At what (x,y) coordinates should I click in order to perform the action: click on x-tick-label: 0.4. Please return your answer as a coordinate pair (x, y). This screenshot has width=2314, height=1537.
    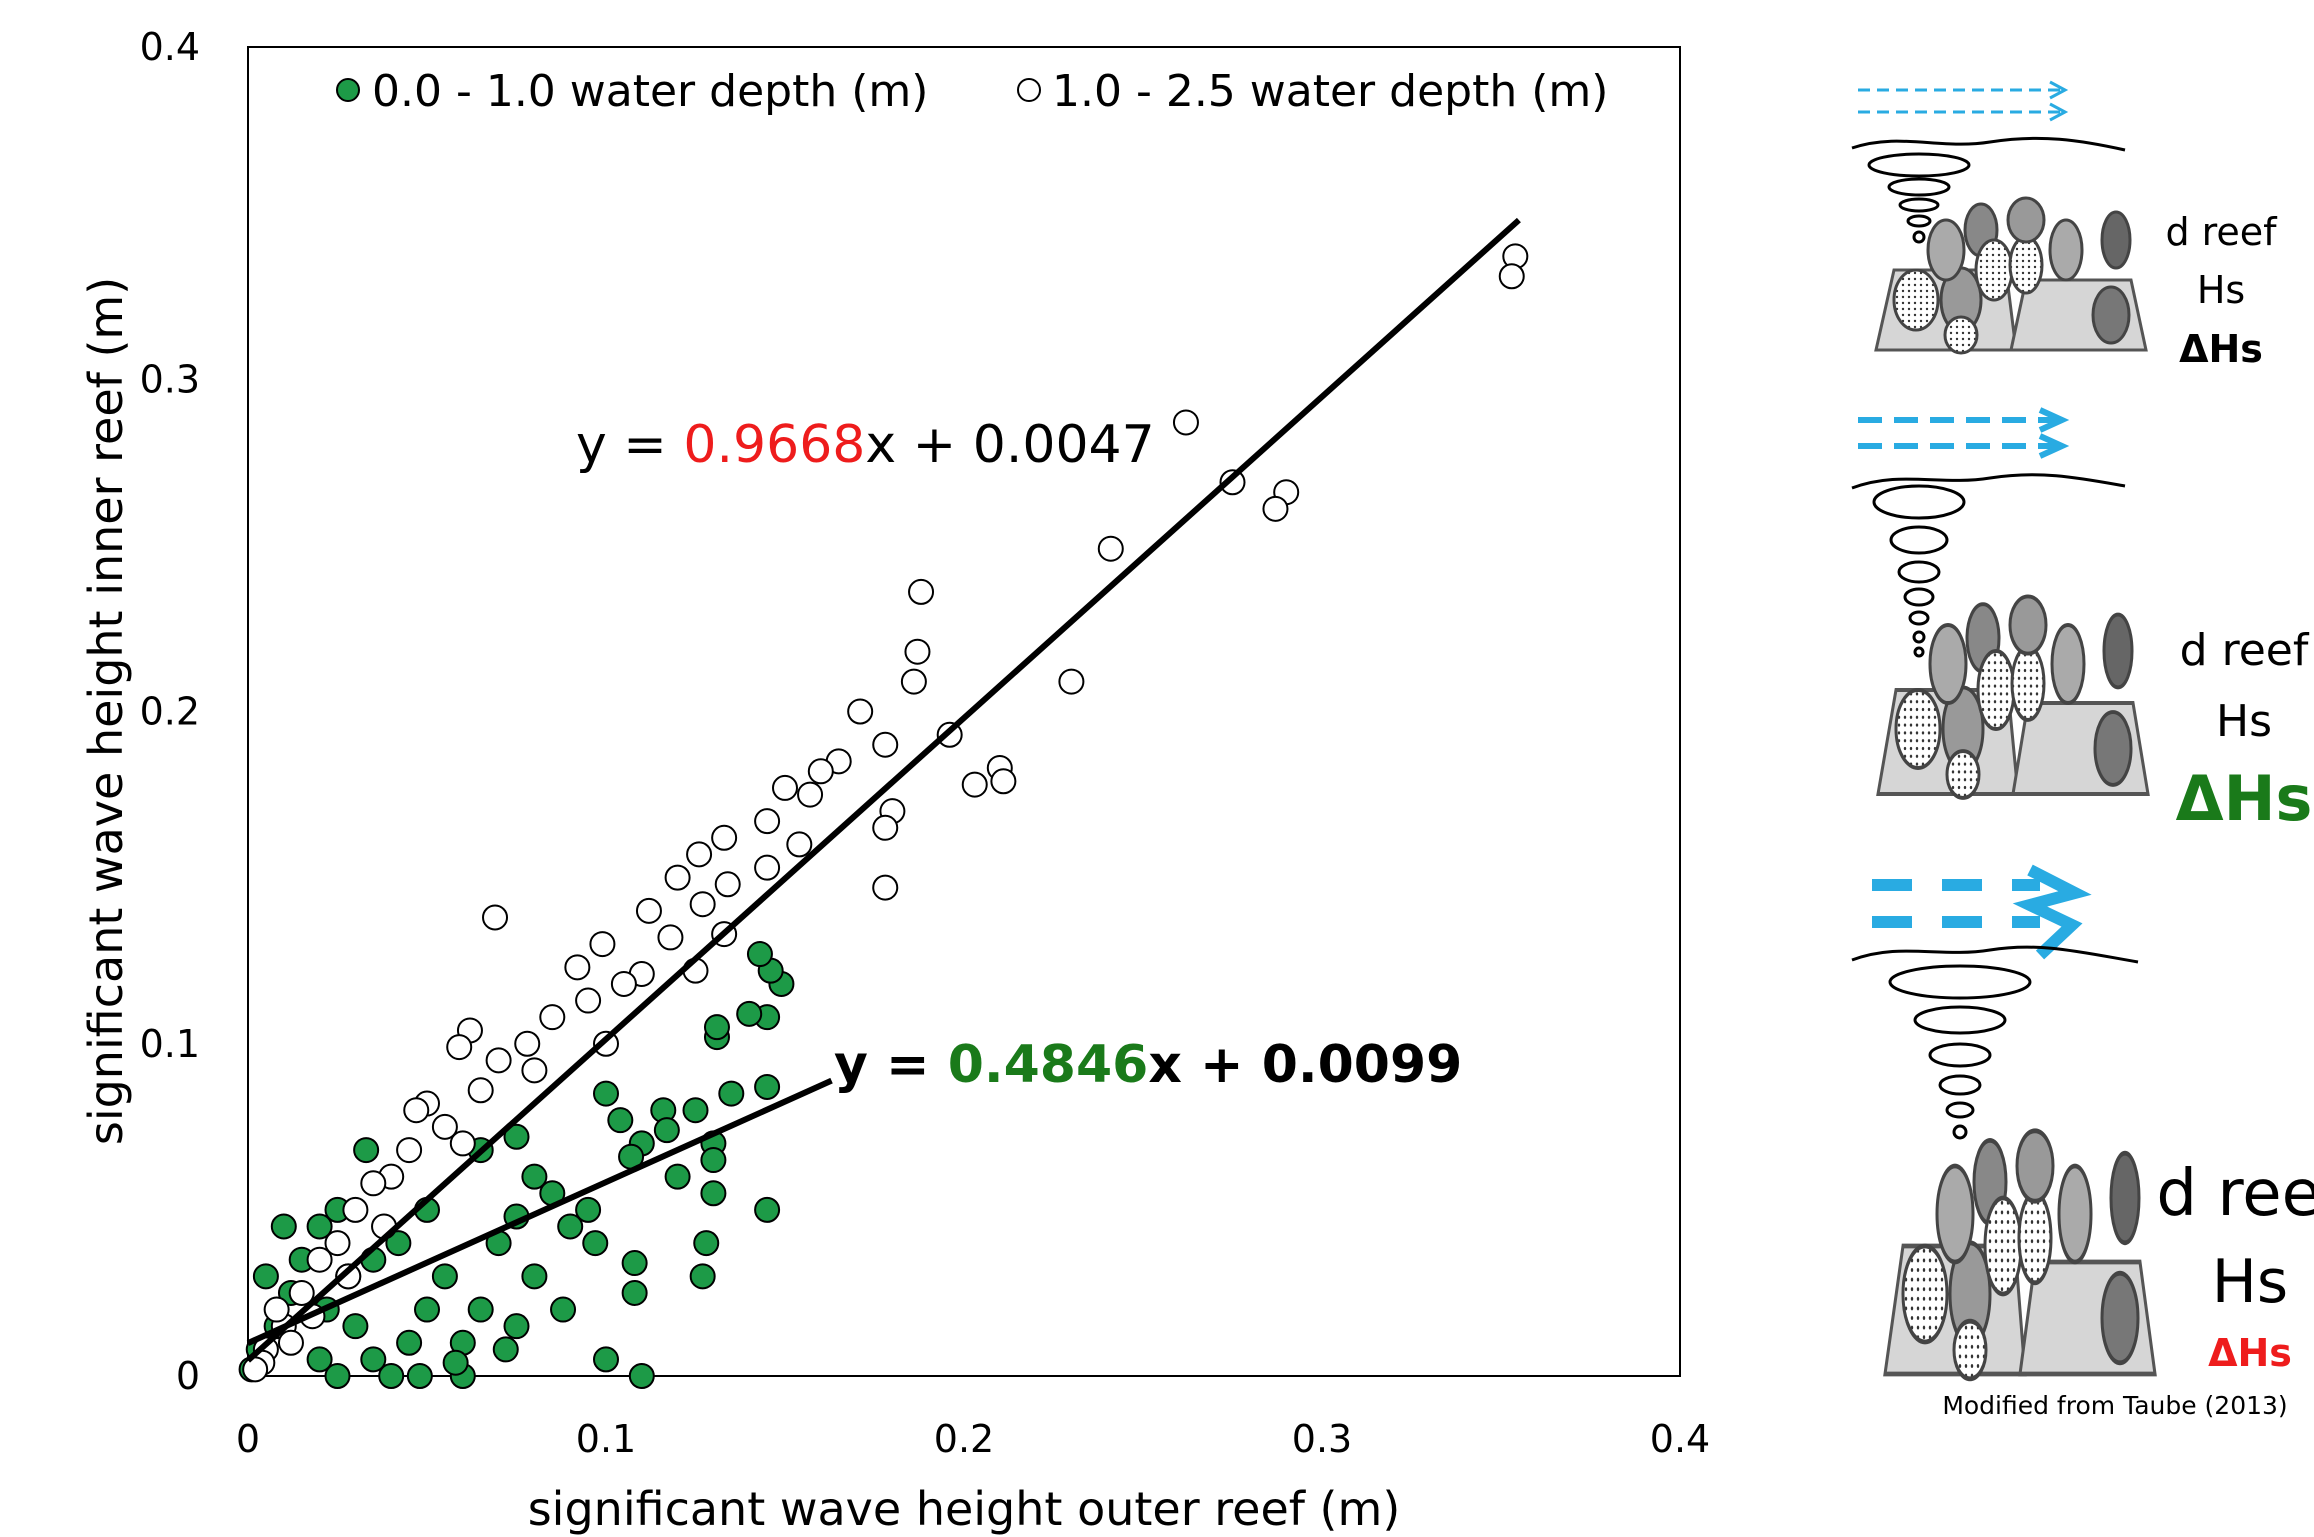
    Looking at the image, I should click on (1680, 1439).